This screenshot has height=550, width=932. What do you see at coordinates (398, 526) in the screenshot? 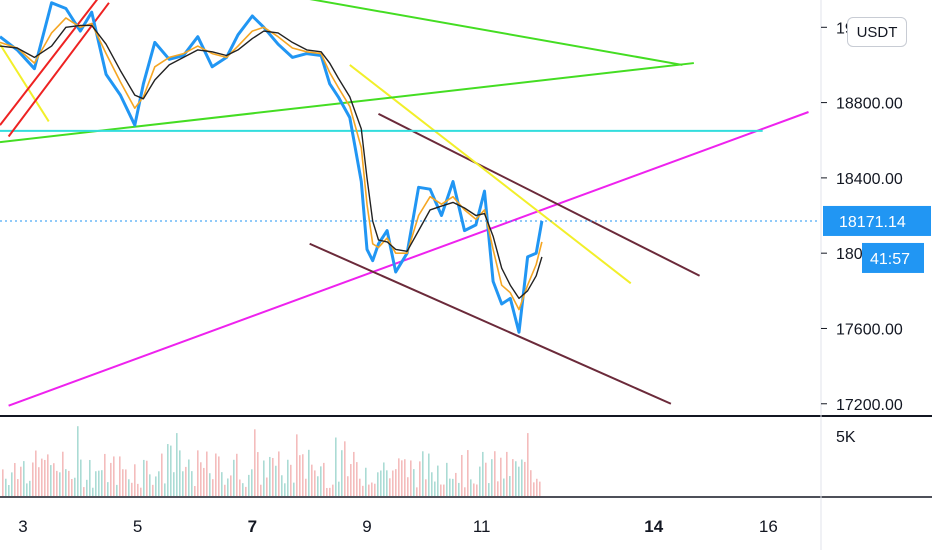
I see `x-axis-ticks: 3 5 7 9 11 14 16` at bounding box center [398, 526].